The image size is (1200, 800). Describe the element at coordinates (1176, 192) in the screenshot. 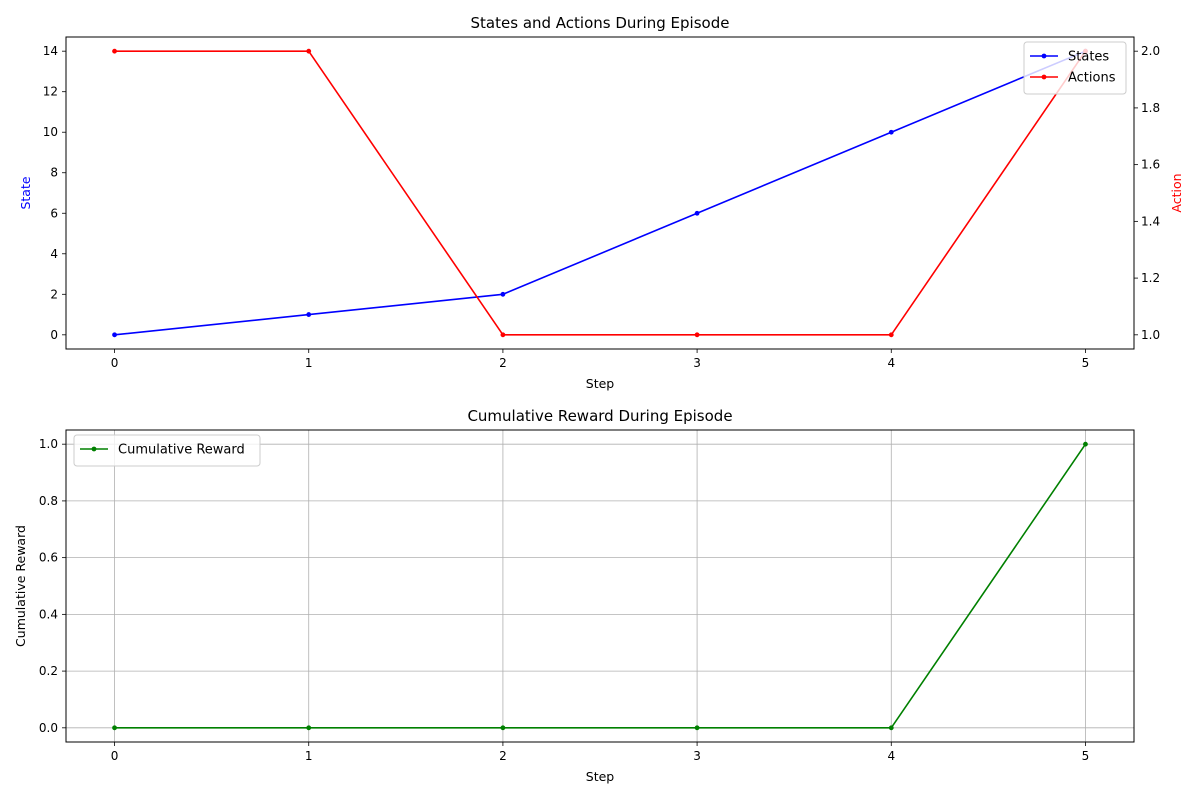

I see `y-axis-label-right: Action` at that location.